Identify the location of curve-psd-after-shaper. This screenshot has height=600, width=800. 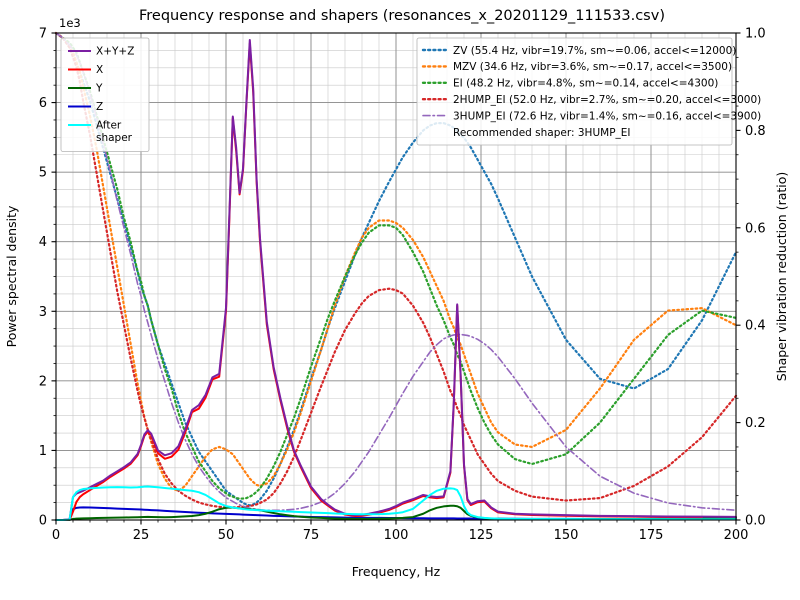
(396, 503).